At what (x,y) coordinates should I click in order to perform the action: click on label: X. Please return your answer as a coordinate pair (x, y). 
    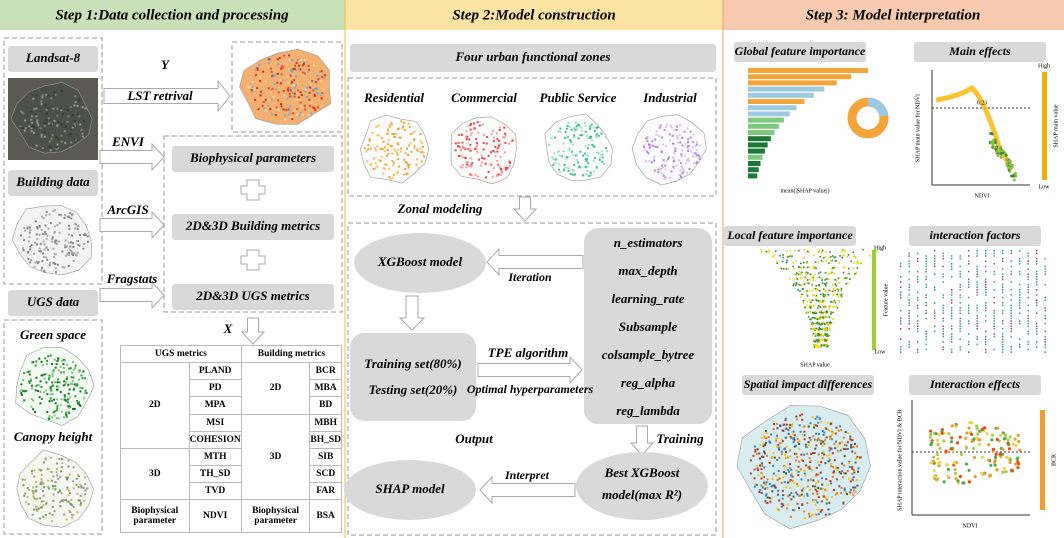
    Looking at the image, I should click on (228, 328).